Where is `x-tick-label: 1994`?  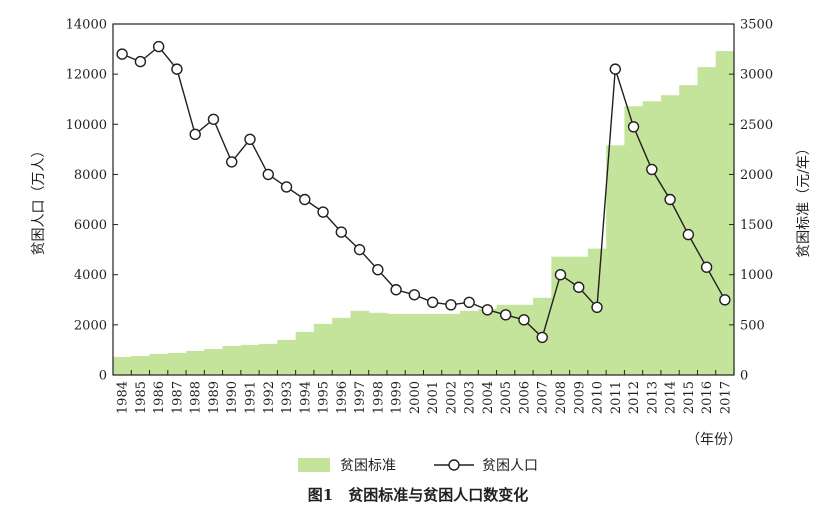 x-tick-label: 1994 is located at coordinates (305, 397).